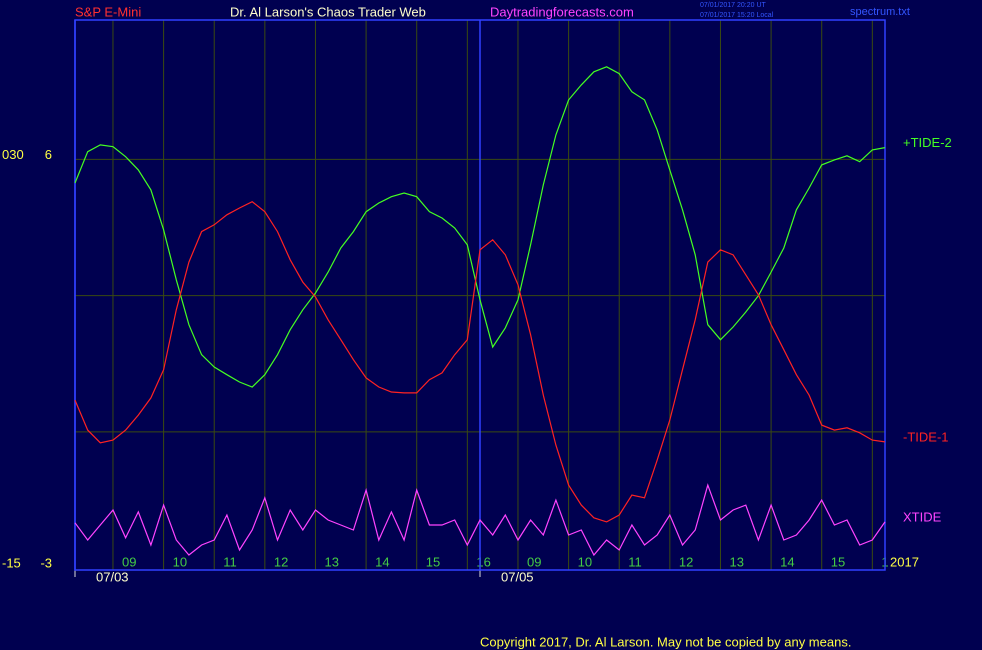 This screenshot has height=650, width=982. What do you see at coordinates (112, 576) in the screenshot?
I see `date-label: 07/03` at bounding box center [112, 576].